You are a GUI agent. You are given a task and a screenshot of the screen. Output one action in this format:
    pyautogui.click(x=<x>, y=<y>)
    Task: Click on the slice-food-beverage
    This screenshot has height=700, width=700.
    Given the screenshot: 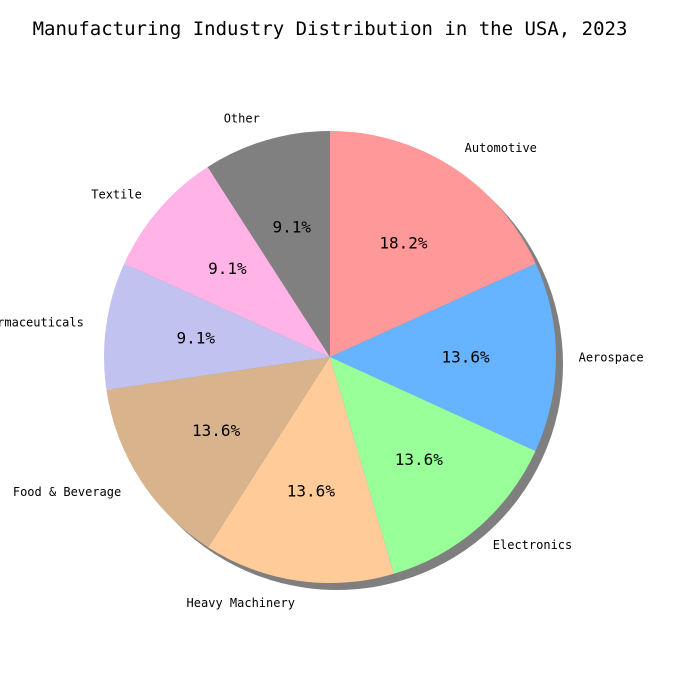 What is the action you would take?
    pyautogui.click(x=218, y=452)
    